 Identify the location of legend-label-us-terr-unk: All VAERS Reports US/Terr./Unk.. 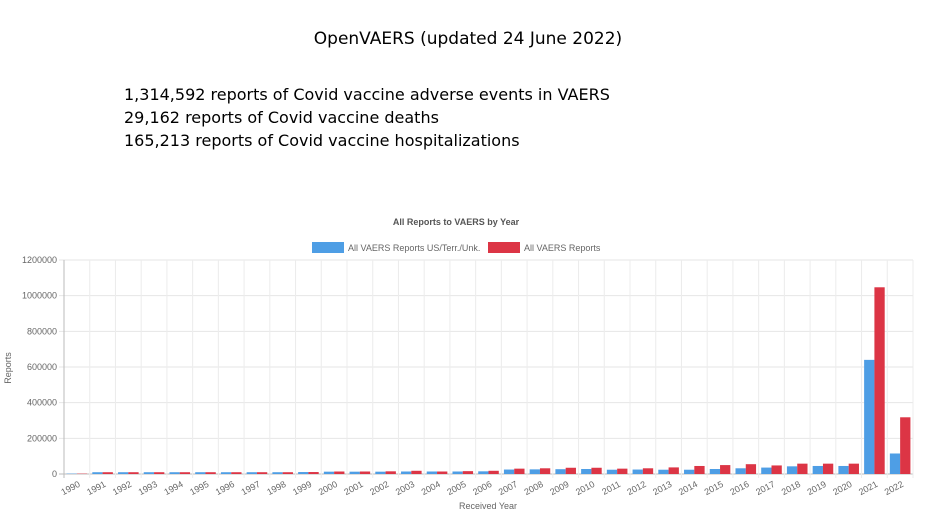
(414, 248).